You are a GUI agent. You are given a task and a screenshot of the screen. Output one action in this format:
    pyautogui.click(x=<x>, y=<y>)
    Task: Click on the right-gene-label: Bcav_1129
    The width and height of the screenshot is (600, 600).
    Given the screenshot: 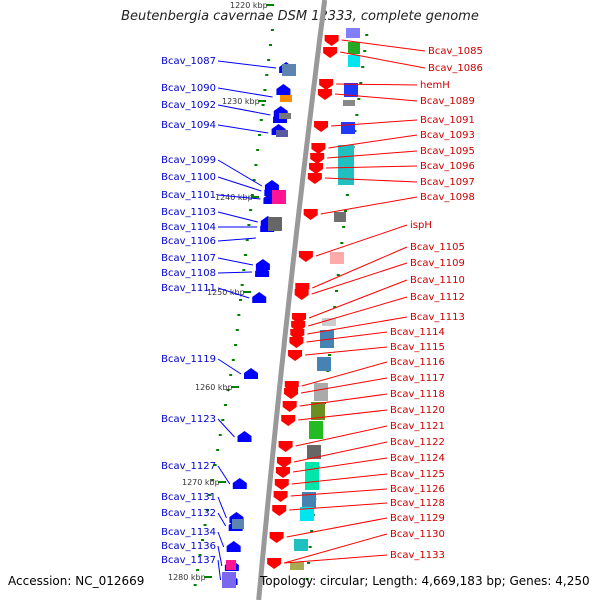 What is the action you would take?
    pyautogui.click(x=417, y=518)
    